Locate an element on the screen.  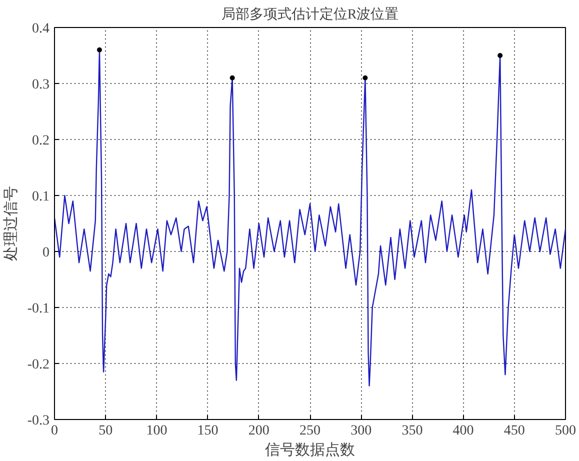
x-axis-title: 信号数据点数 is located at coordinates (310, 450).